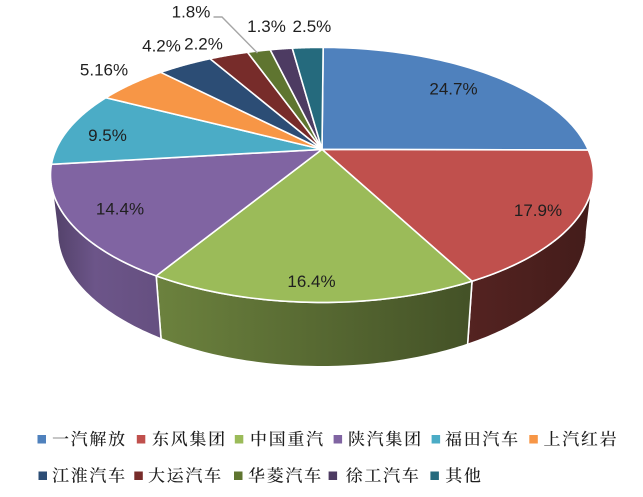 The image size is (643, 497). I want to click on svg-text: 16.4%, so click(311, 281).